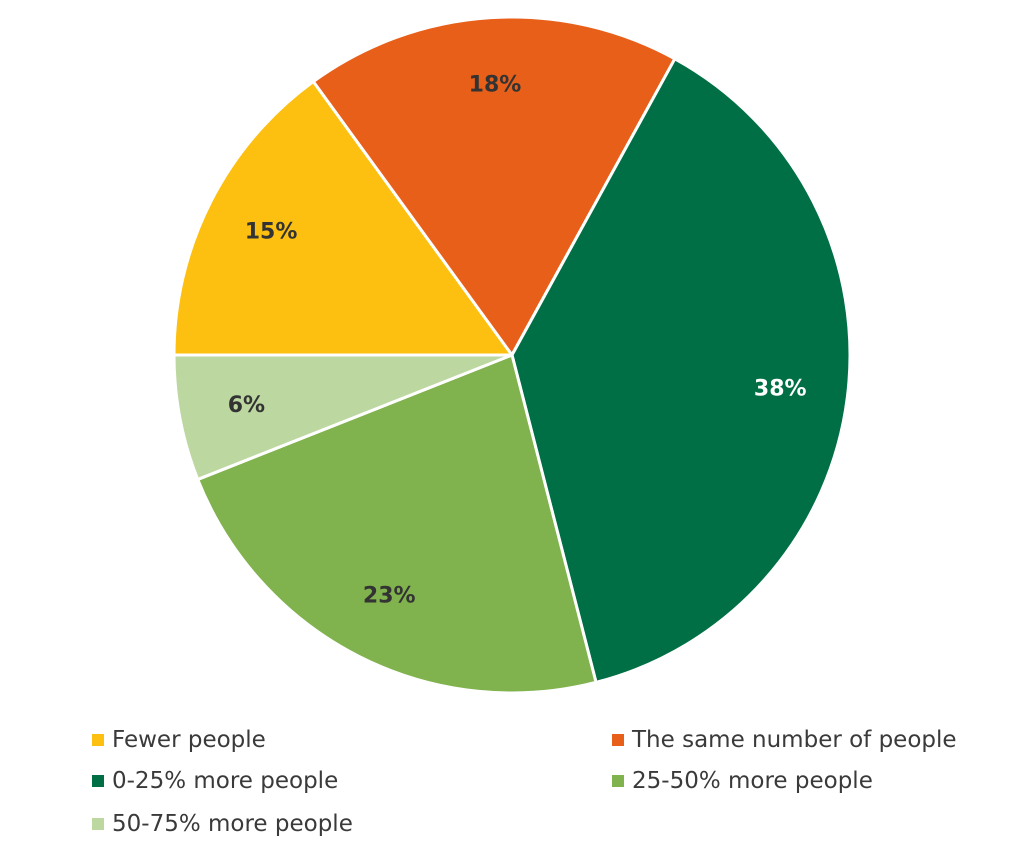 The width and height of the screenshot is (1024, 850). What do you see at coordinates (495, 85) in the screenshot?
I see `data-label-the-same-number-of-people: 18%` at bounding box center [495, 85].